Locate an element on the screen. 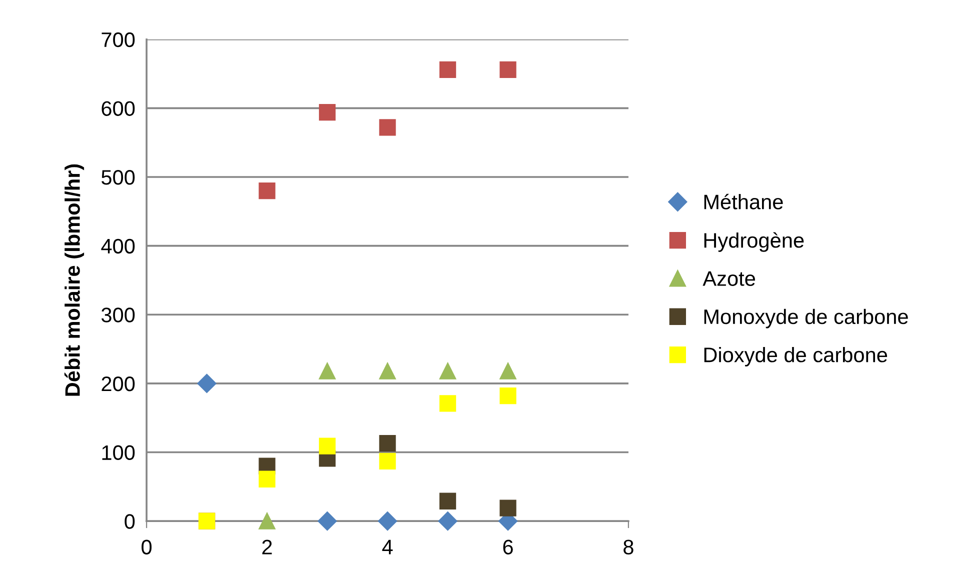 The height and width of the screenshot is (579, 958). y-tick-label: 700 is located at coordinates (118, 40).